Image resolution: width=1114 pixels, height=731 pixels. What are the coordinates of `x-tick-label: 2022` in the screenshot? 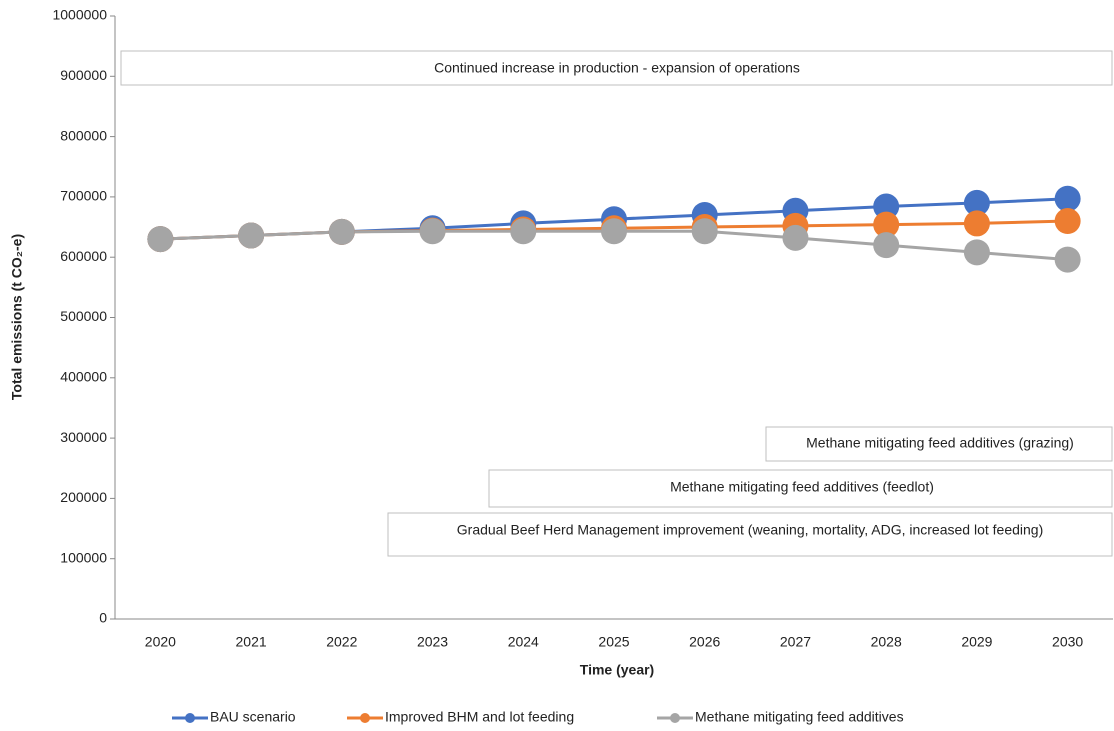 It's located at (341, 642).